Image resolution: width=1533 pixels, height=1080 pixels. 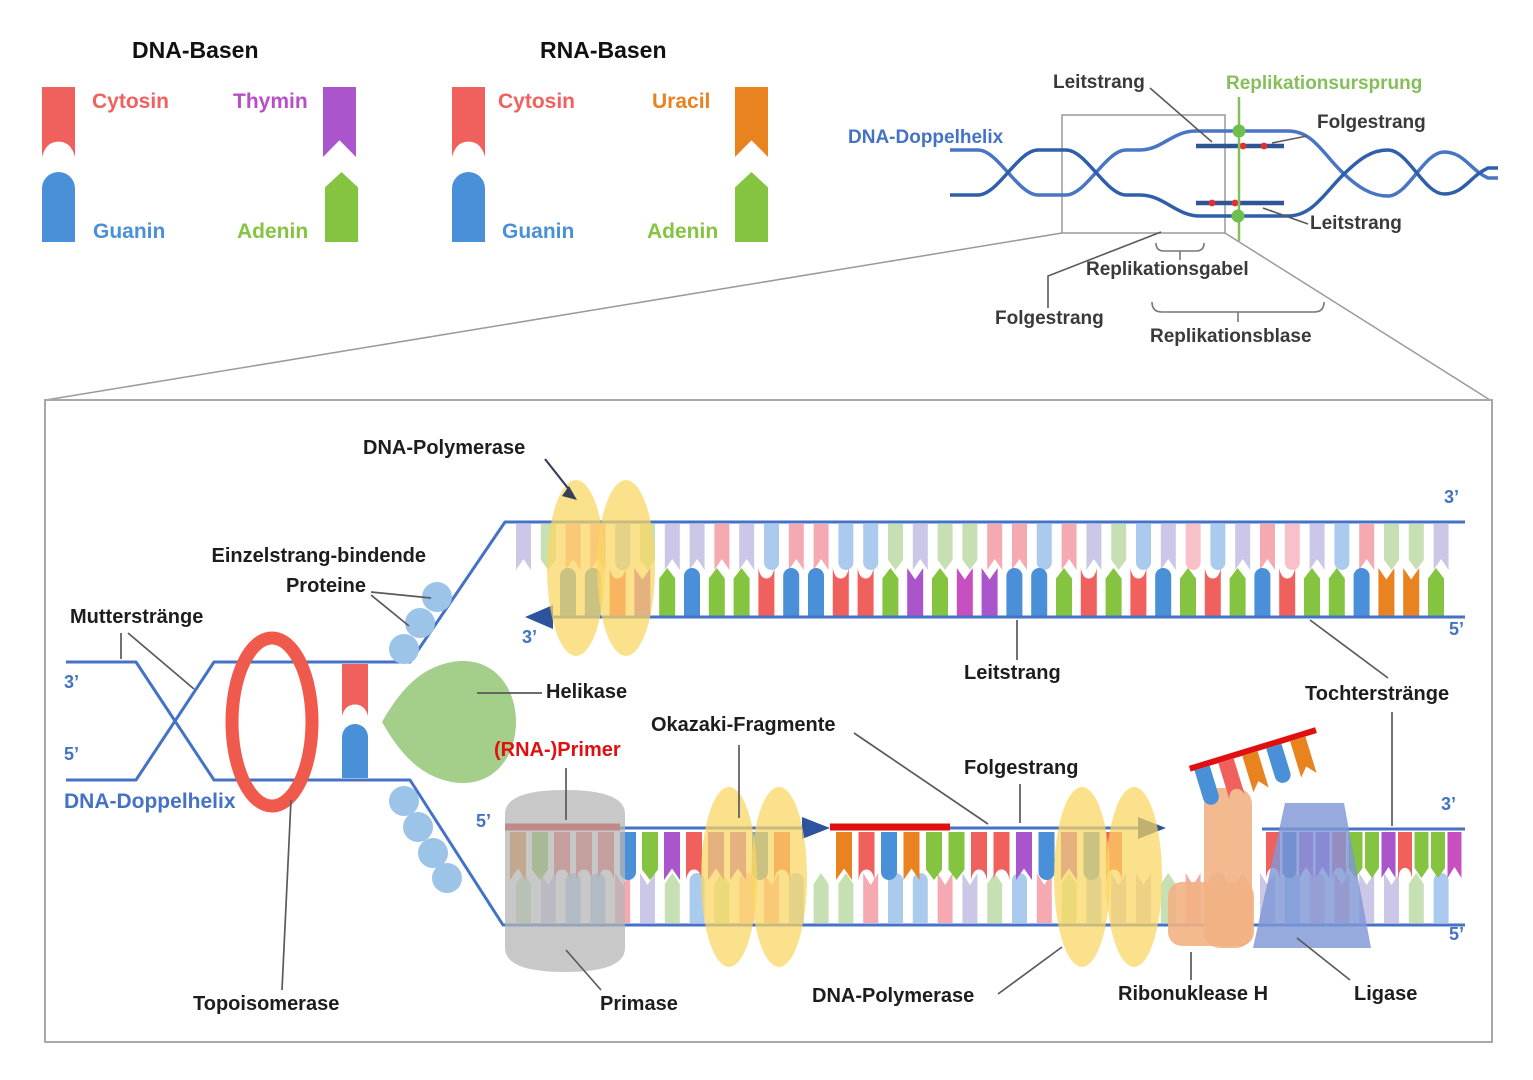 I want to click on legend-rna-title: RNA-Basen, so click(x=603, y=50).